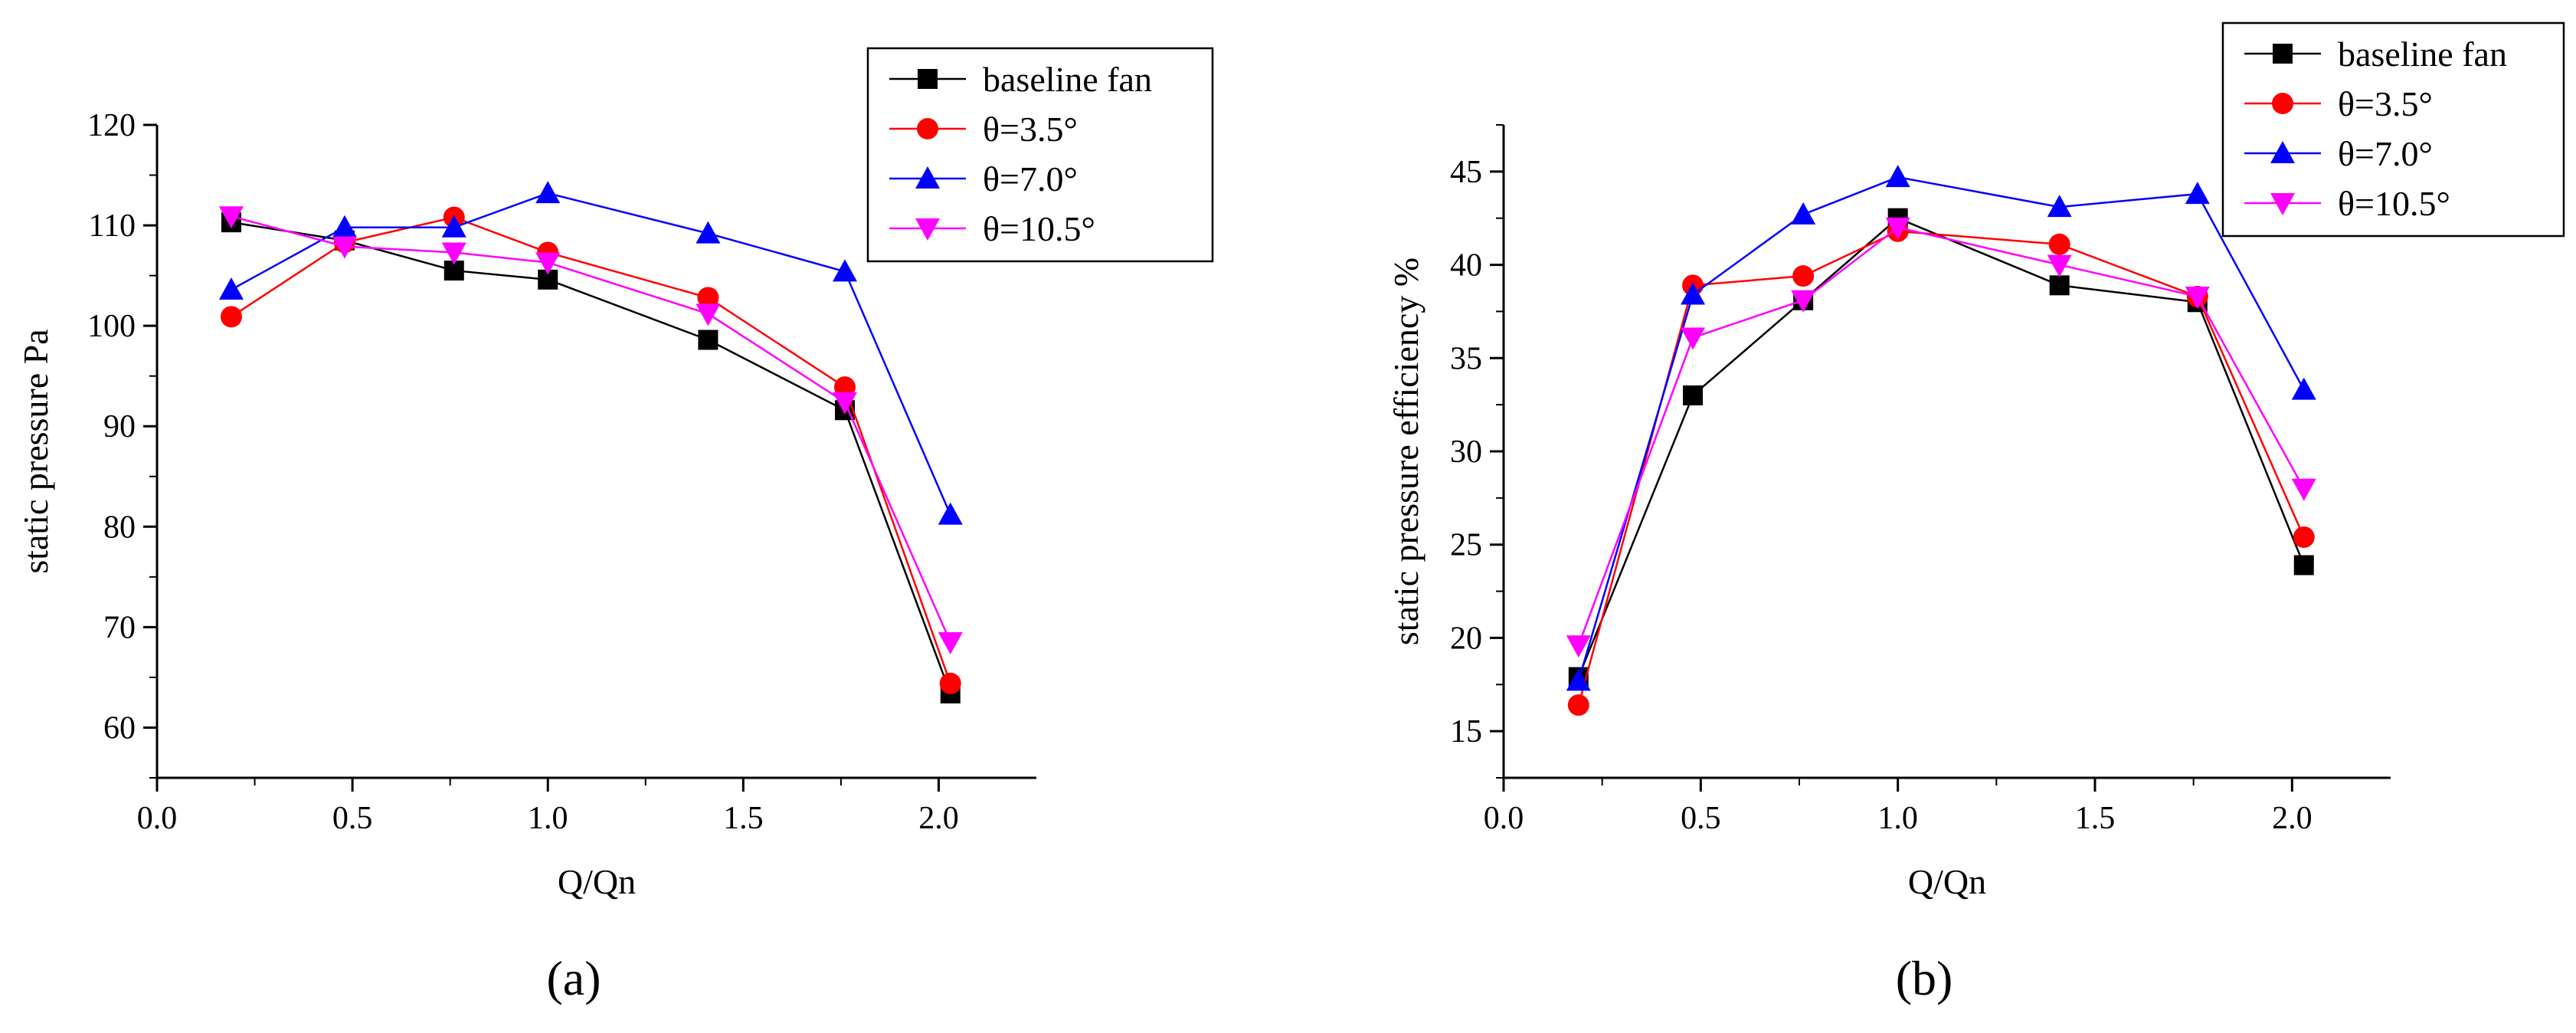 The image size is (2576, 1033). What do you see at coordinates (1466, 452) in the screenshot?
I see `y-tick-label: 30` at bounding box center [1466, 452].